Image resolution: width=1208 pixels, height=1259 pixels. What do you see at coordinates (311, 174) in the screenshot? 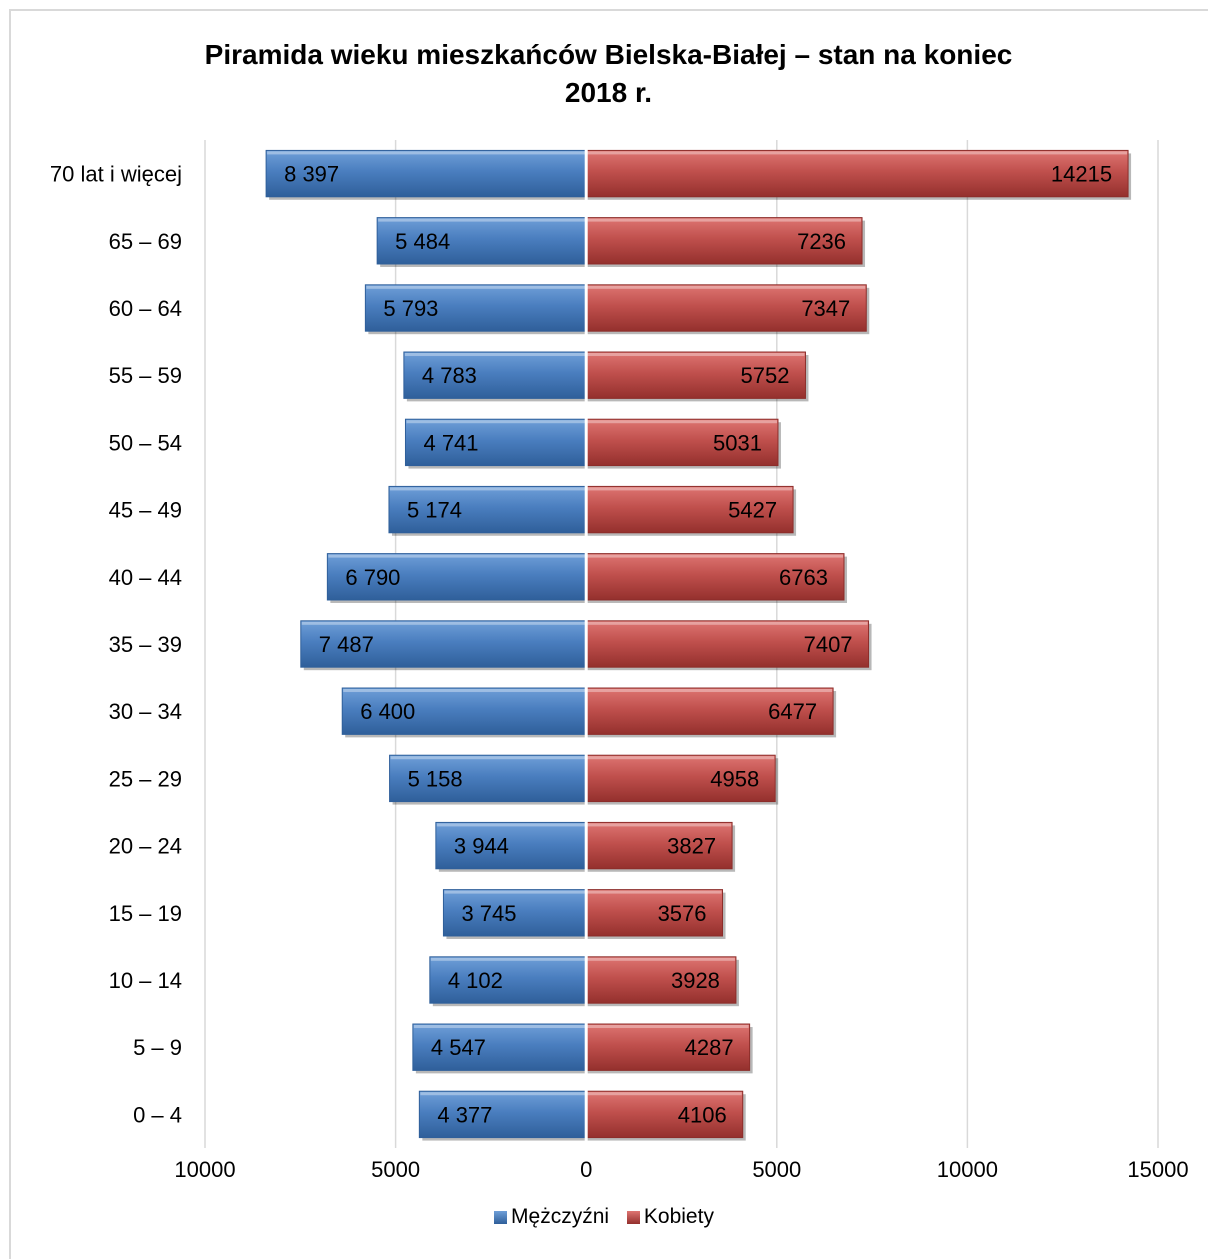
I see `label-men-0: 8 397` at bounding box center [311, 174].